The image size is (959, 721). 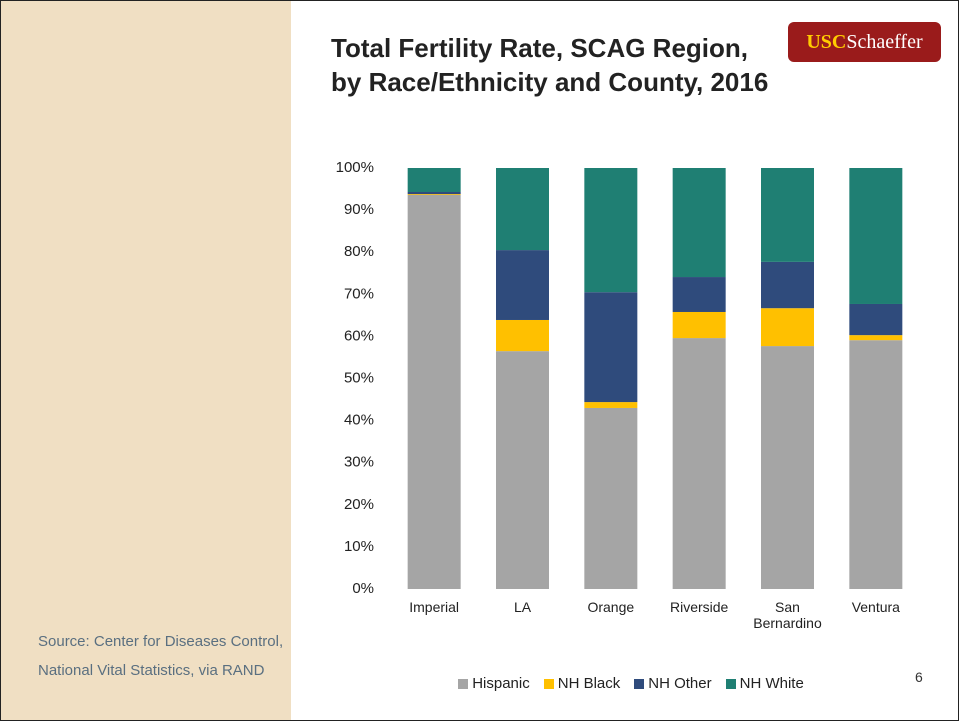 I want to click on y-tick-label: 90%, so click(x=359, y=209).